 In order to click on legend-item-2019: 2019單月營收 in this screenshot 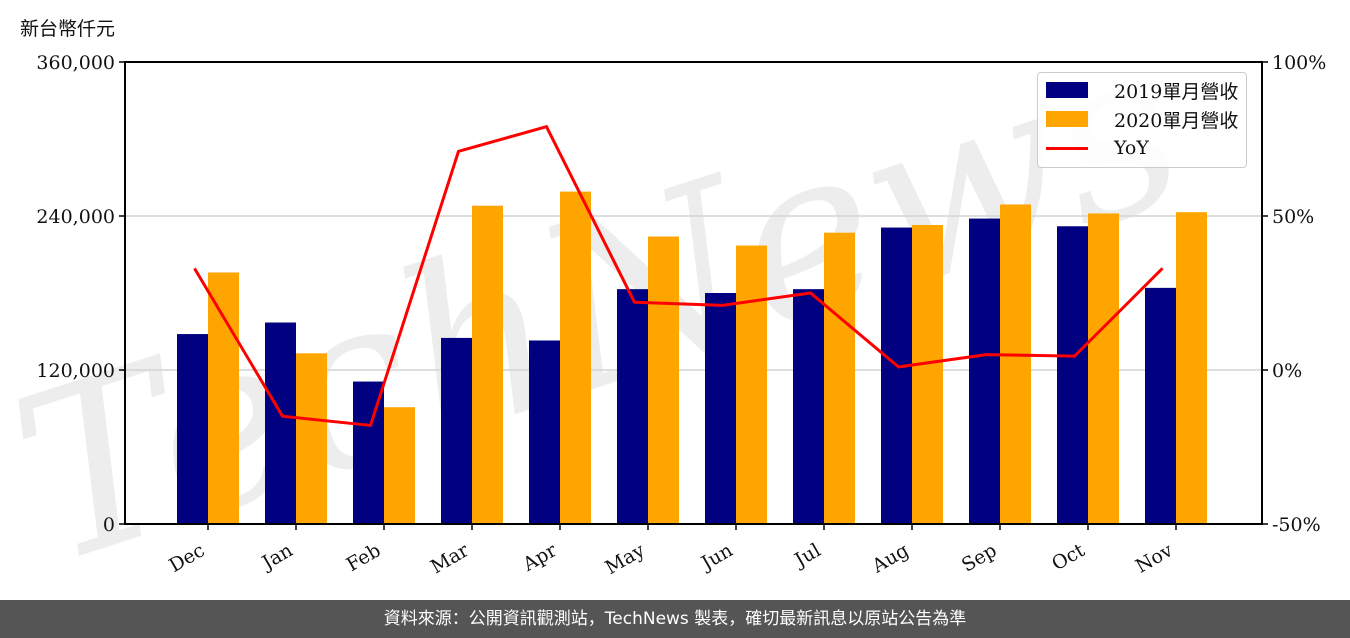, I will do `click(1142, 91)`.